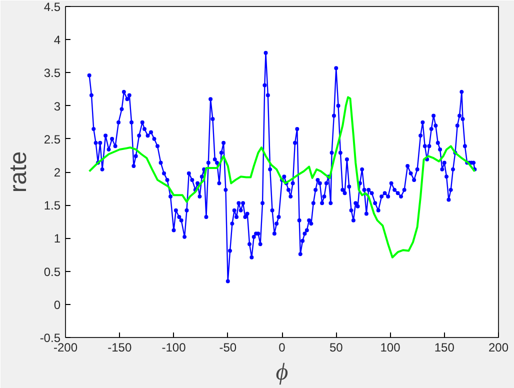  What do you see at coordinates (282, 373) in the screenshot?
I see `x-axis-title: ϕ` at bounding box center [282, 373].